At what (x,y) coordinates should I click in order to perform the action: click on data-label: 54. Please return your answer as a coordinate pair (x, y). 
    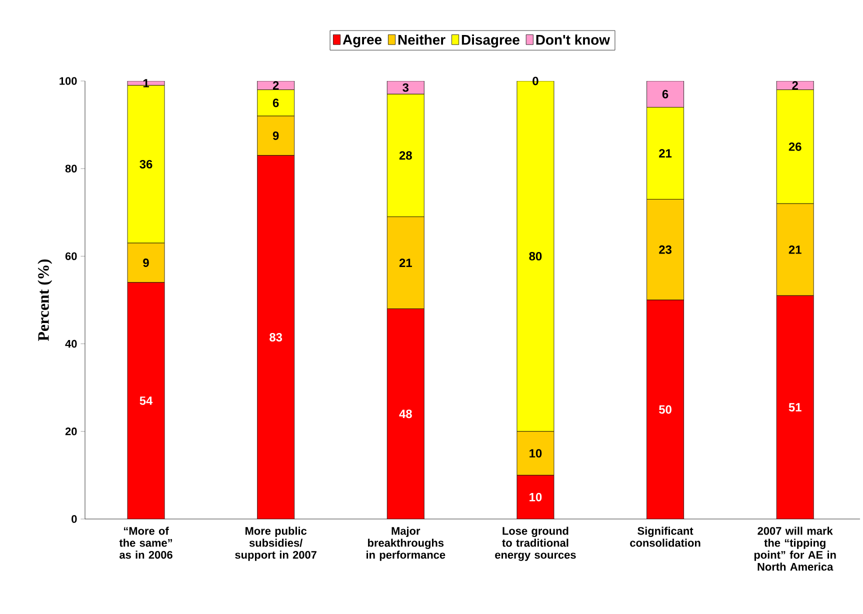
    Looking at the image, I should click on (146, 400).